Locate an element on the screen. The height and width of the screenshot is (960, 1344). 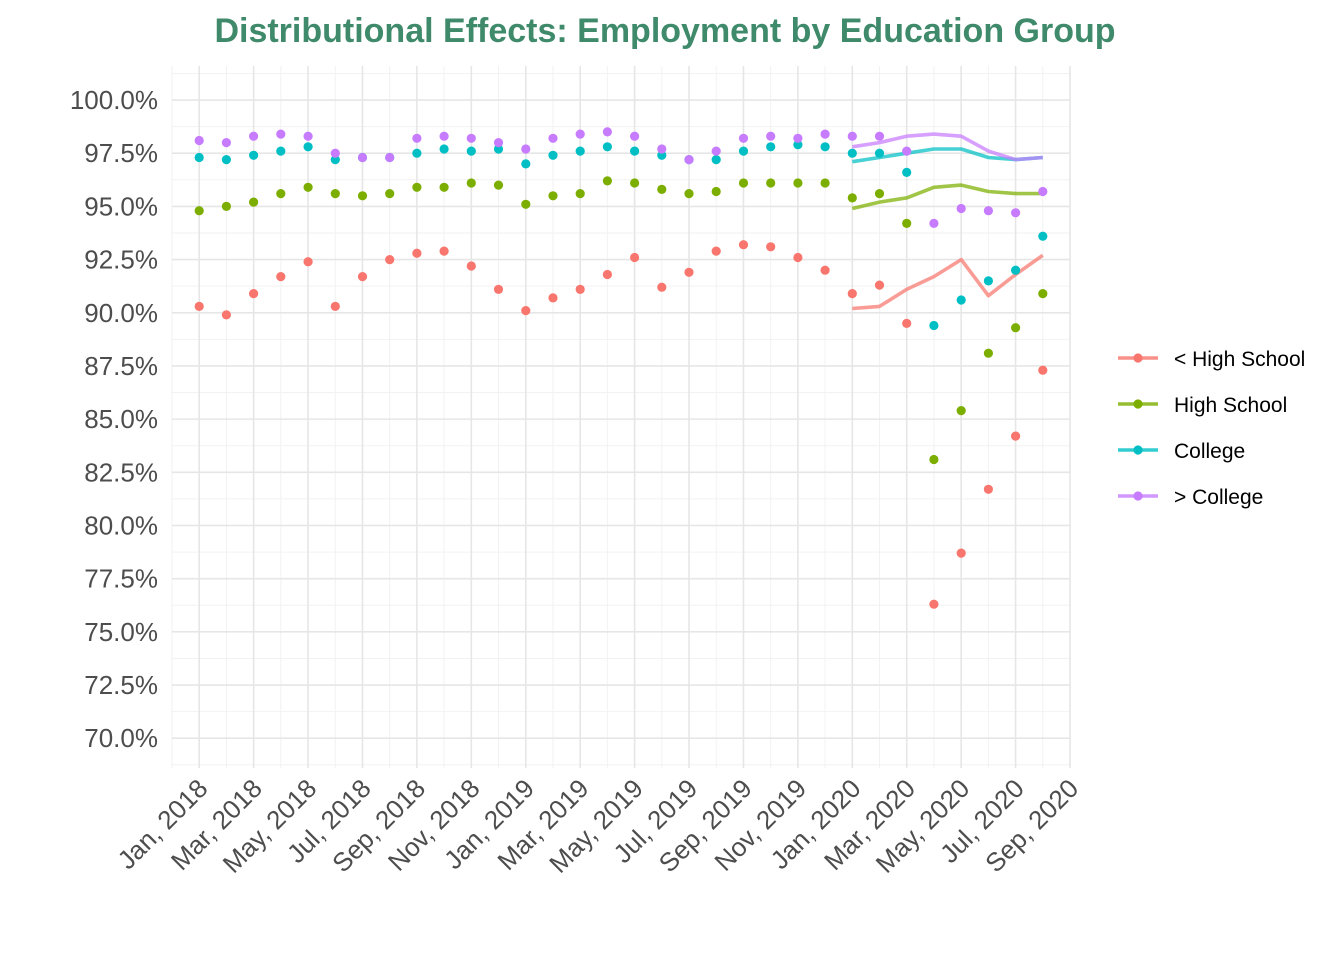
y-tick-label: 92.5% is located at coordinates (121, 260).